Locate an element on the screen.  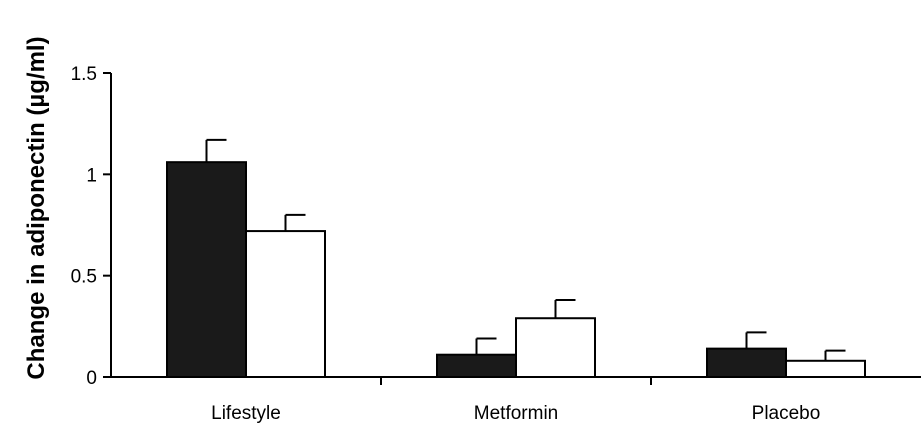
y-tick-label: 0 is located at coordinates (91, 378).